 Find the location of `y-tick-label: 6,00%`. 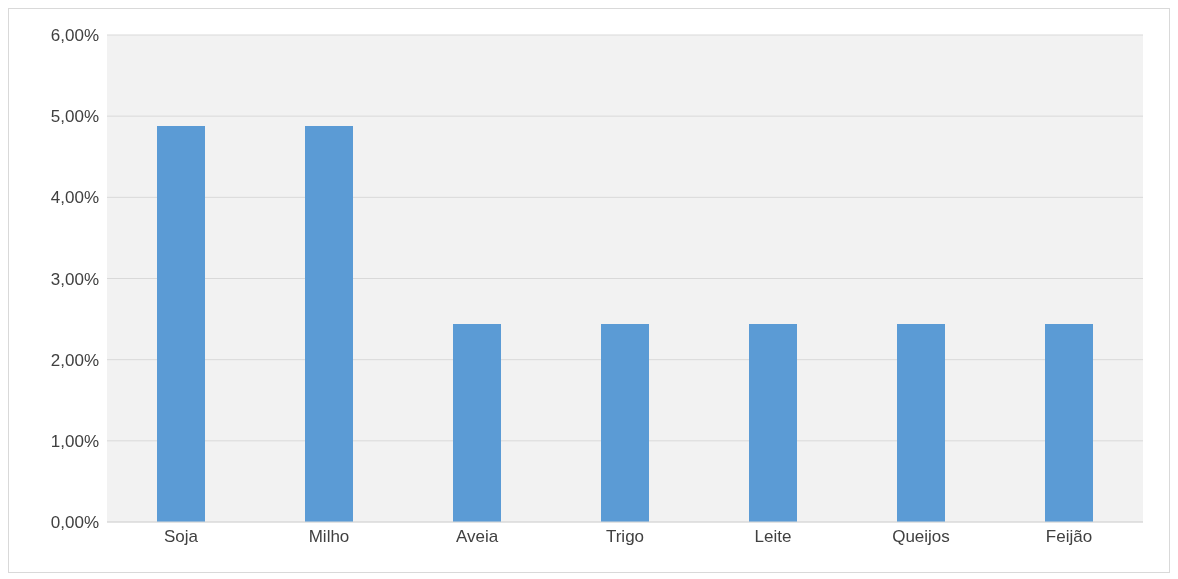

y-tick-label: 6,00% is located at coordinates (74, 36).